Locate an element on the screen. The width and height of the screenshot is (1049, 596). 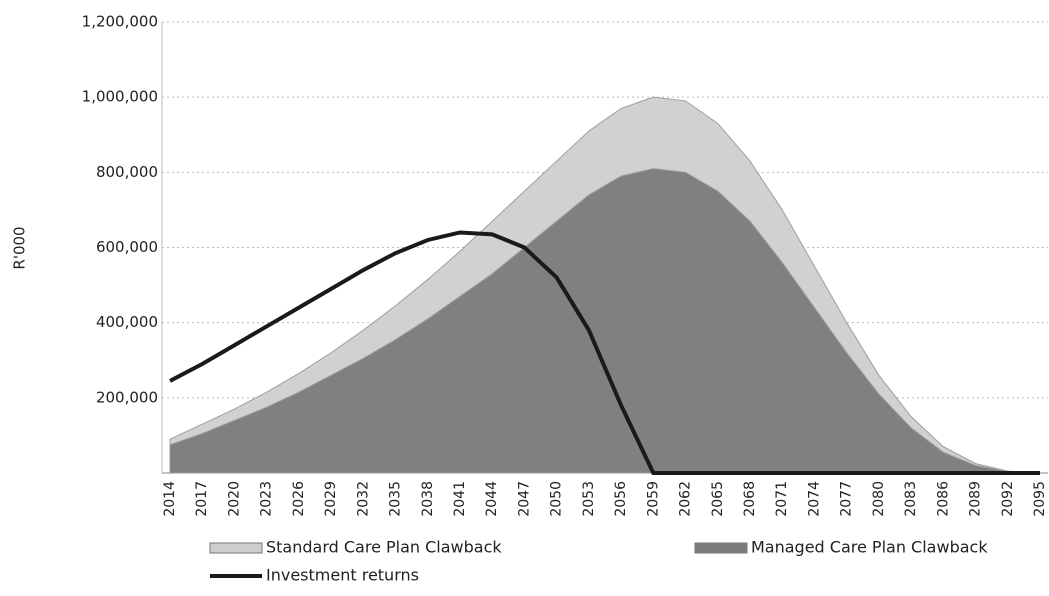
x-tick-label: 2086 is located at coordinates (943, 499).